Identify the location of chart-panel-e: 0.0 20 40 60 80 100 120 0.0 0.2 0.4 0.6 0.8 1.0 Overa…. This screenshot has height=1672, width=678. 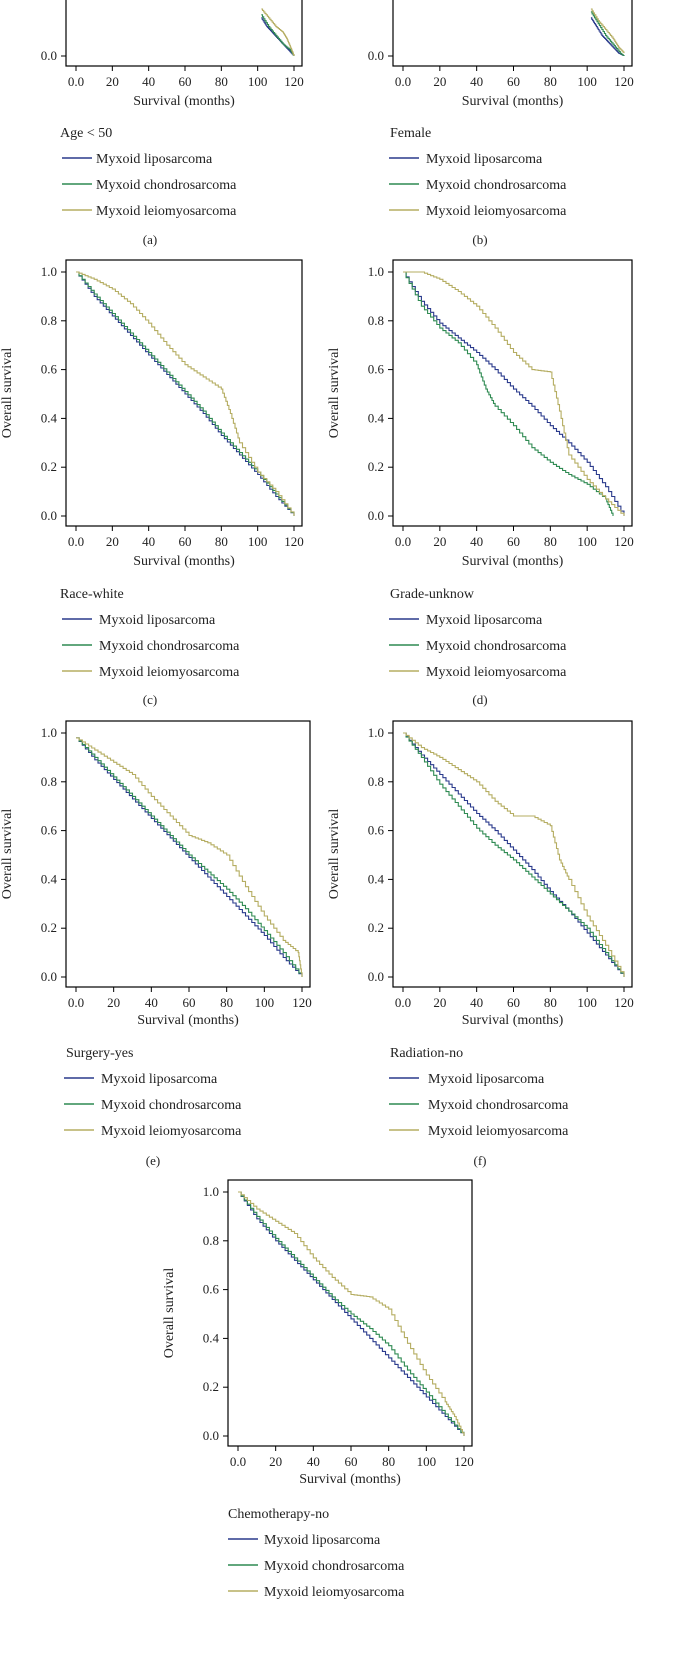
(156, 944).